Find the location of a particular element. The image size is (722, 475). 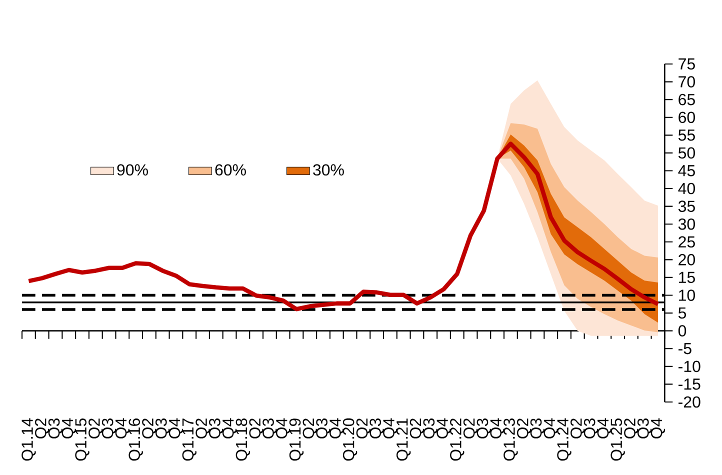

y-tick-label: 70 is located at coordinates (686, 82).